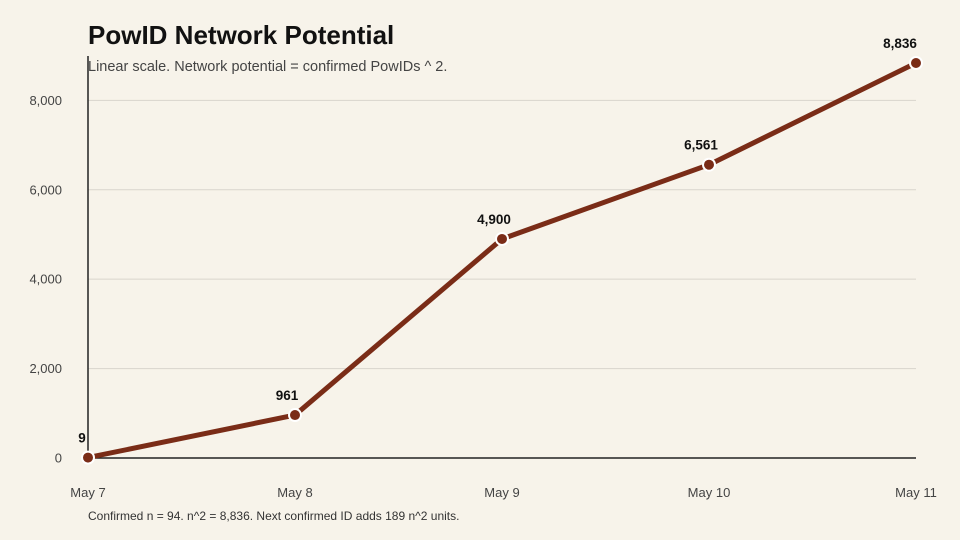  I want to click on data-label: 961, so click(287, 395).